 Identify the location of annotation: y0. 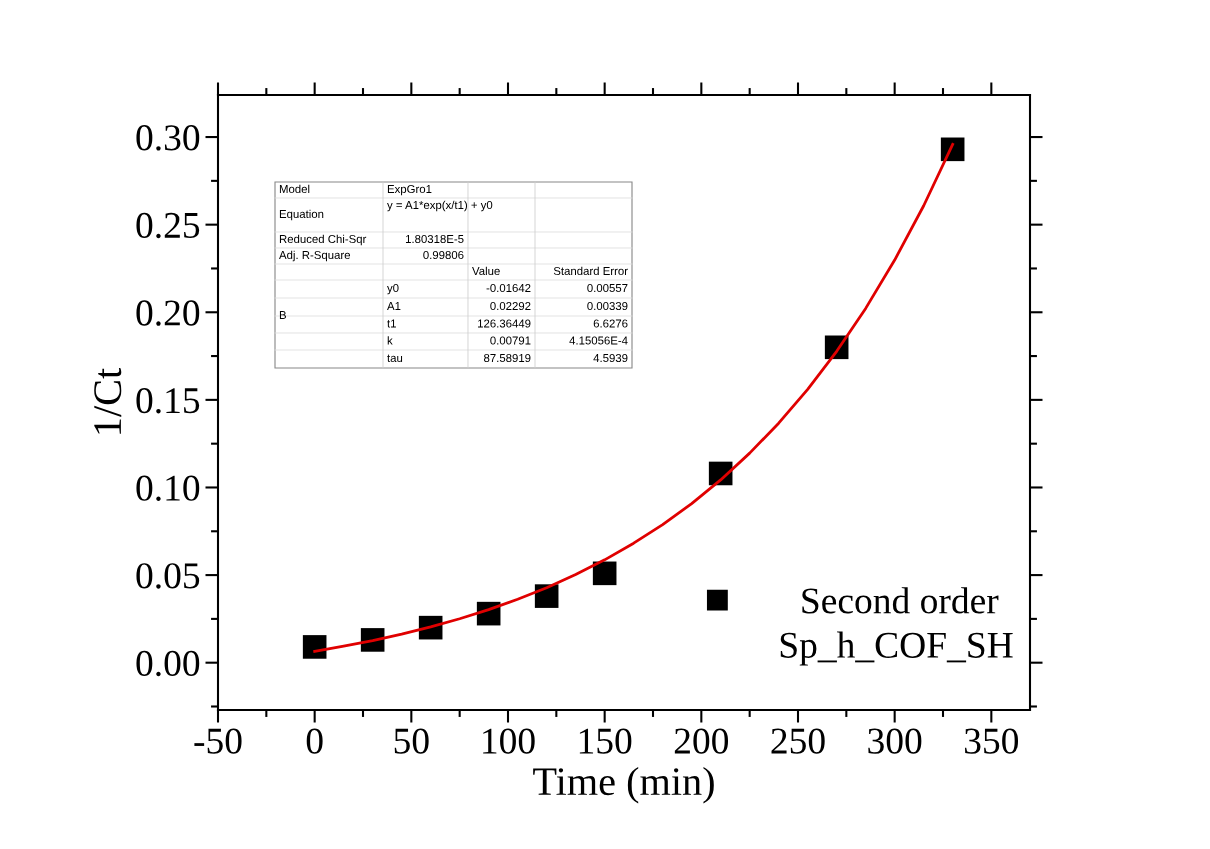
(393, 289).